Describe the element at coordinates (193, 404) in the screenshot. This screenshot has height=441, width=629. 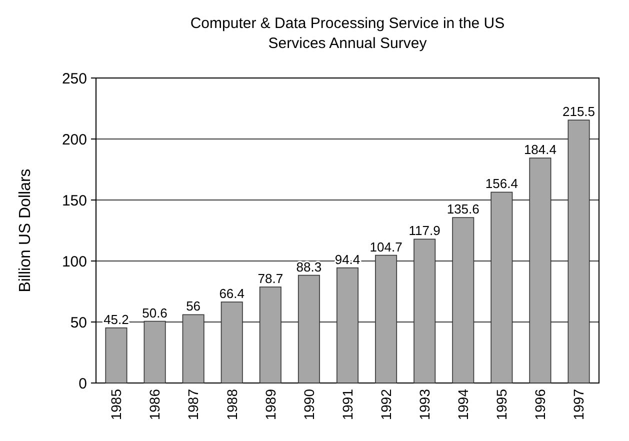
I see `x-tick-label: 1987` at that location.